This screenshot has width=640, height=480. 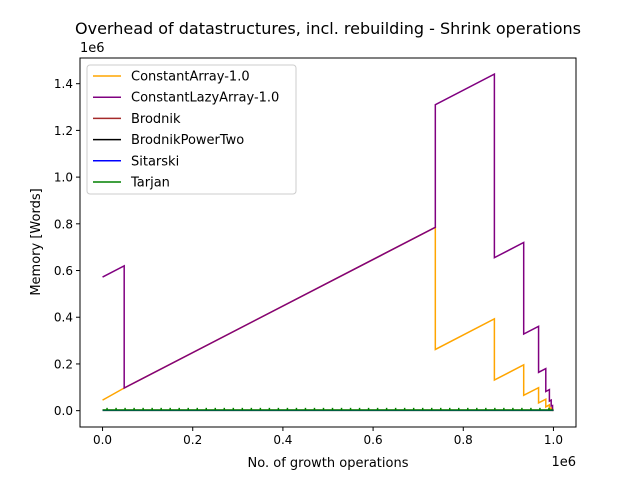 I want to click on x-tick-label: 0.8, so click(x=463, y=440).